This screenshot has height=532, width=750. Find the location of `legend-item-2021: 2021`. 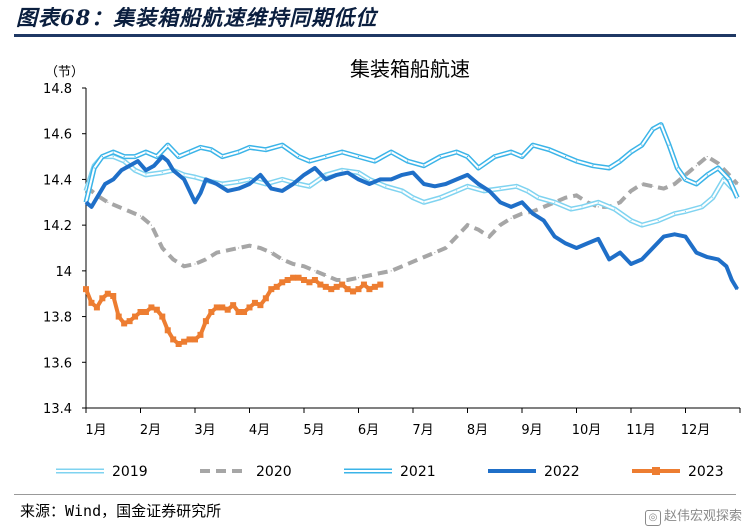

legend-item-2021: 2021 is located at coordinates (390, 472).